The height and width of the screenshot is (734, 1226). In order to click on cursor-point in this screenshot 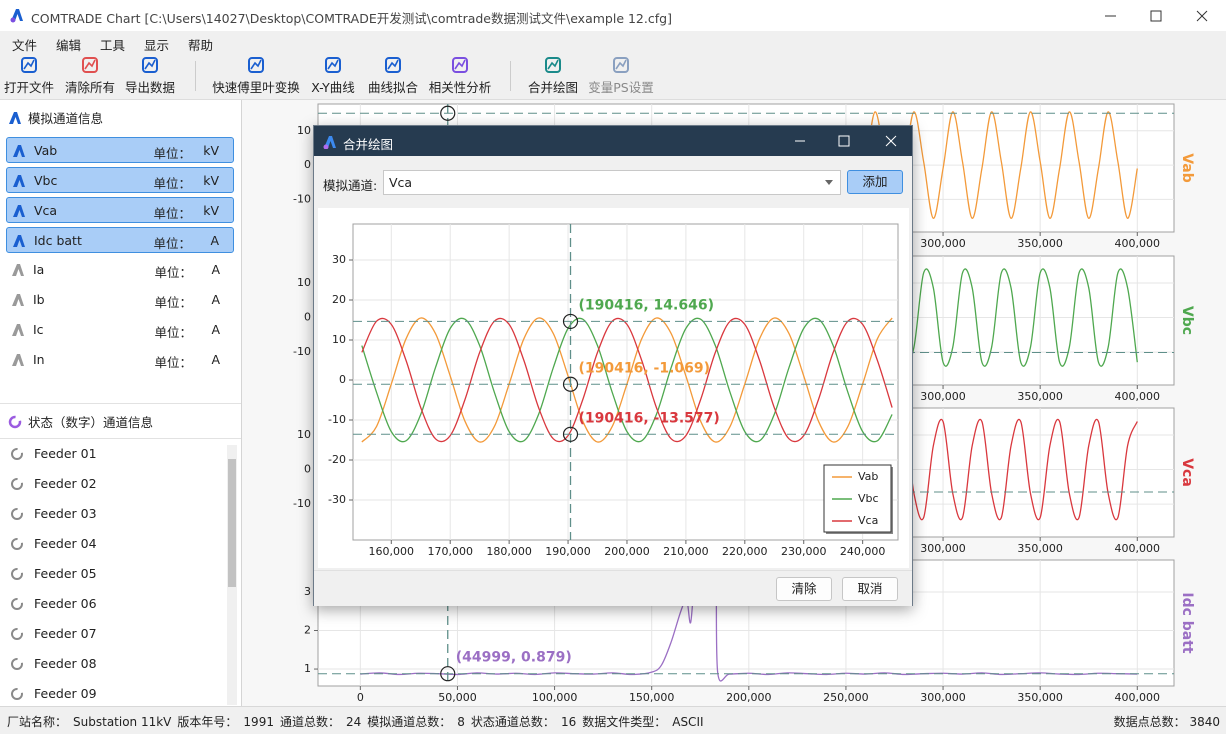, I will do `click(570, 434)`.